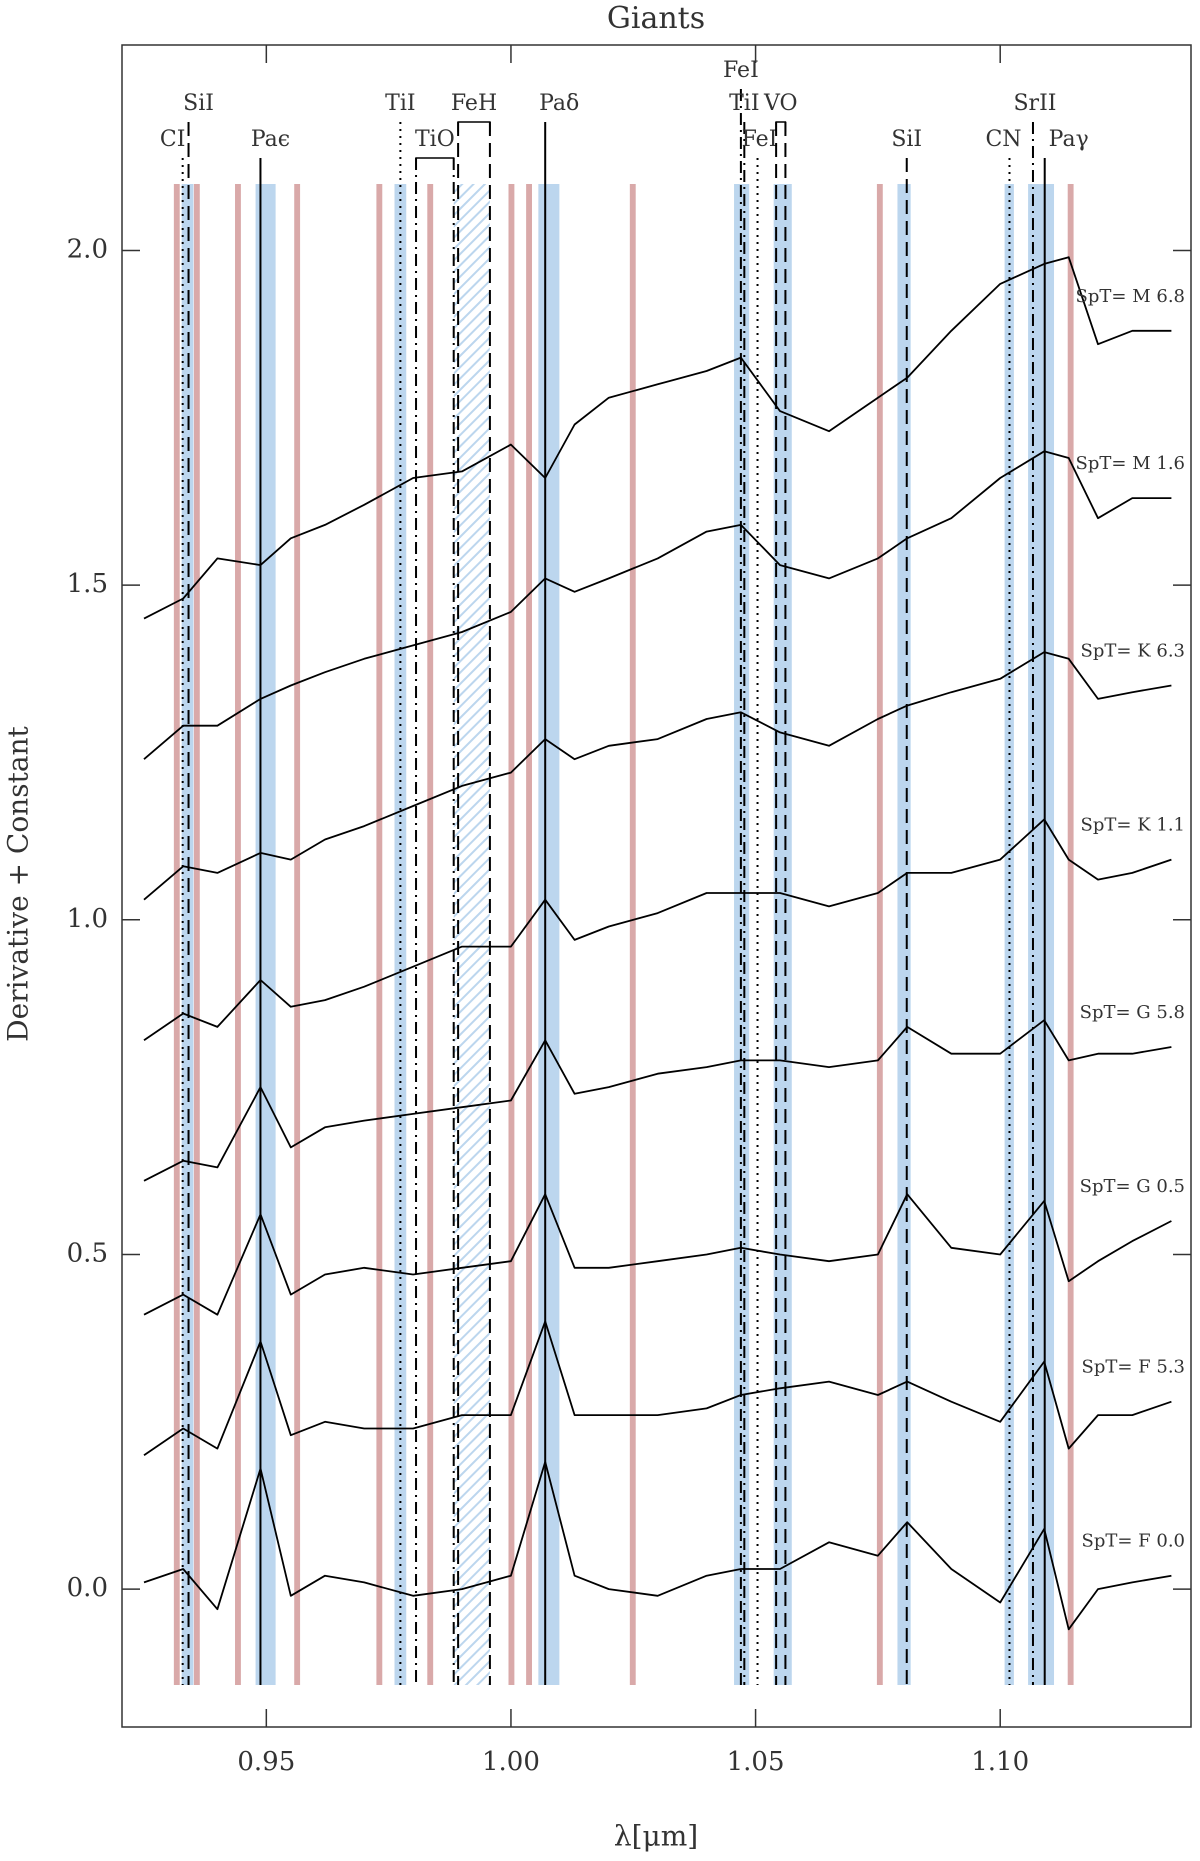 The width and height of the screenshot is (1200, 1861). I want to click on series-label: SpT= F 0.0, so click(1134, 1541).